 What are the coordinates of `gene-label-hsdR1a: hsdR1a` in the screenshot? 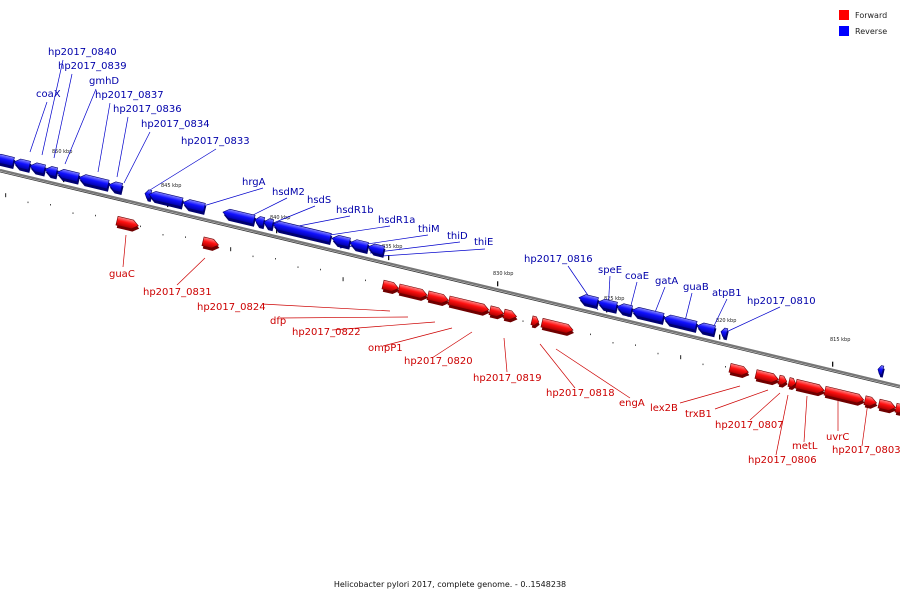 It's located at (396, 220).